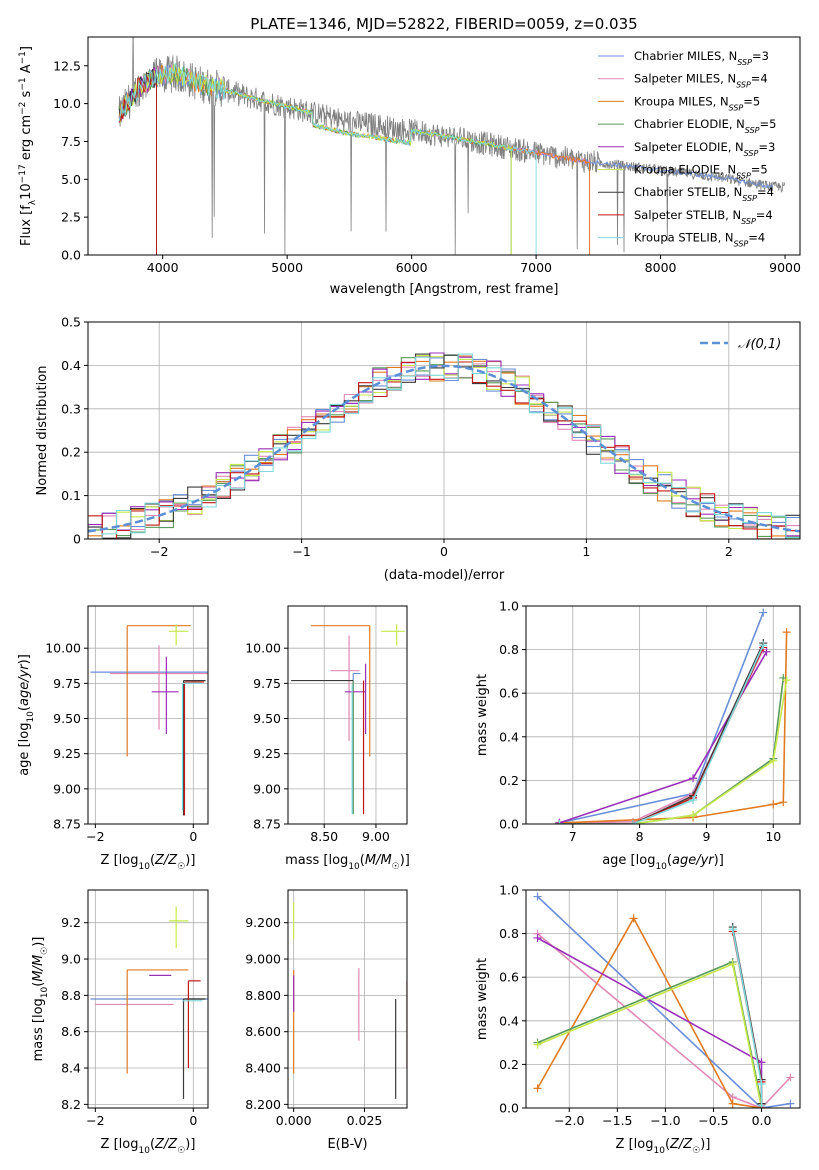 This screenshot has width=819, height=1170. I want to click on y-tick-label: 8.600, so click(263, 1031).